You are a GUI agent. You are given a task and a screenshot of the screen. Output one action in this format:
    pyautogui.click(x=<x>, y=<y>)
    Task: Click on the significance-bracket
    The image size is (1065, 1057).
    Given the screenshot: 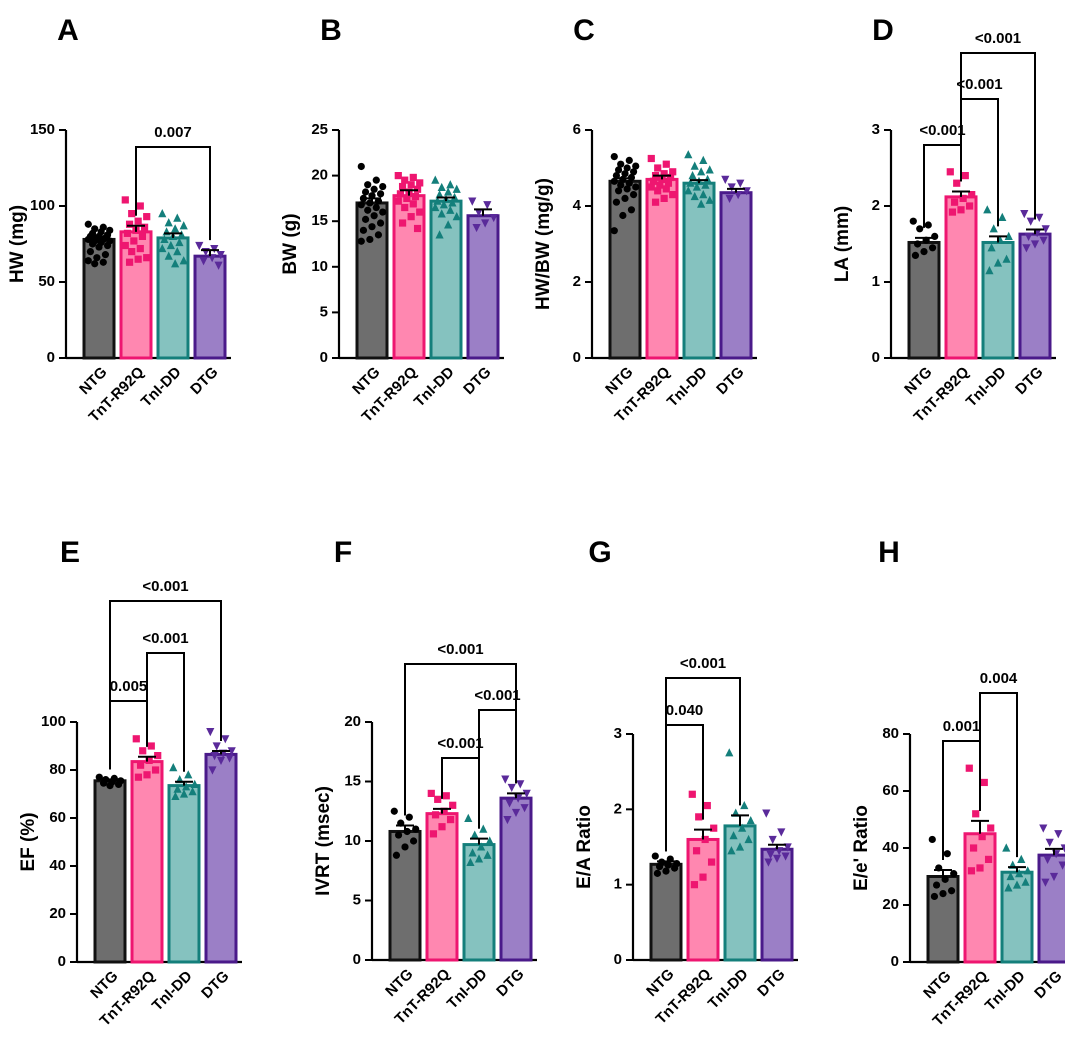 What is the action you would take?
    pyautogui.click(x=165, y=685)
    